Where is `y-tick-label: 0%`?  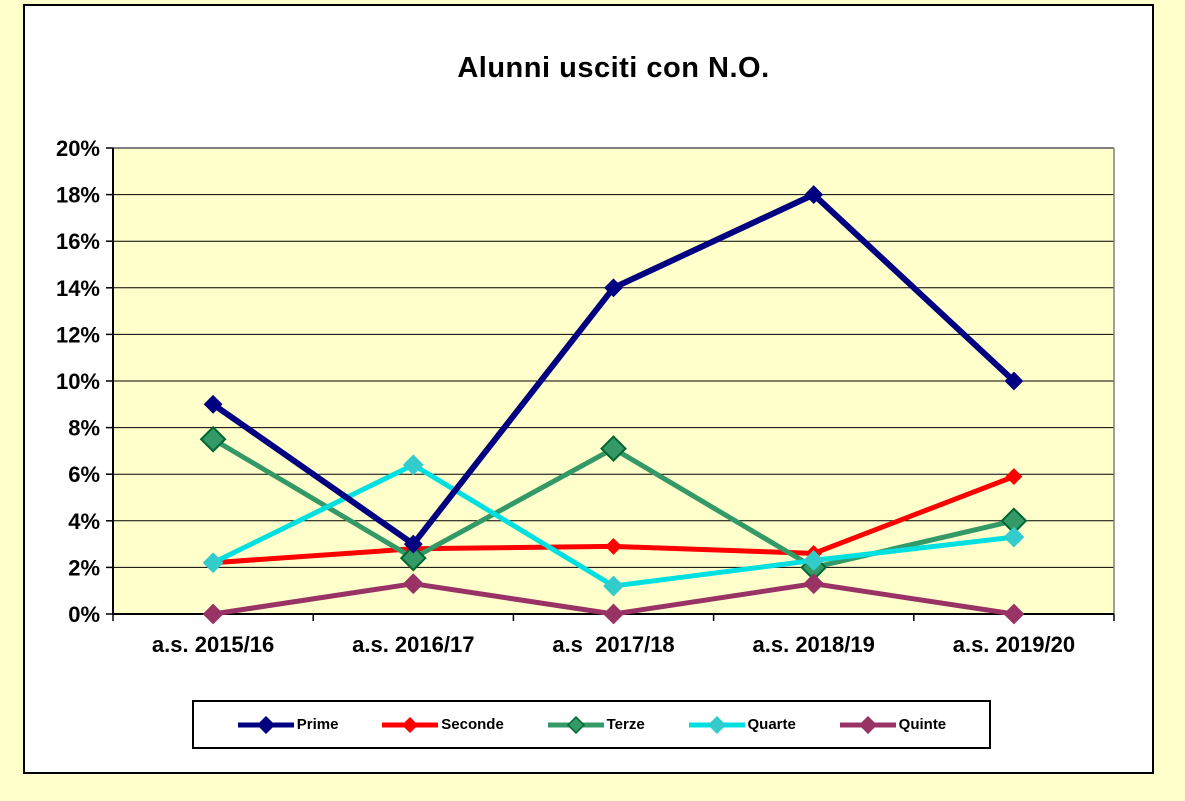 y-tick-label: 0% is located at coordinates (84, 614).